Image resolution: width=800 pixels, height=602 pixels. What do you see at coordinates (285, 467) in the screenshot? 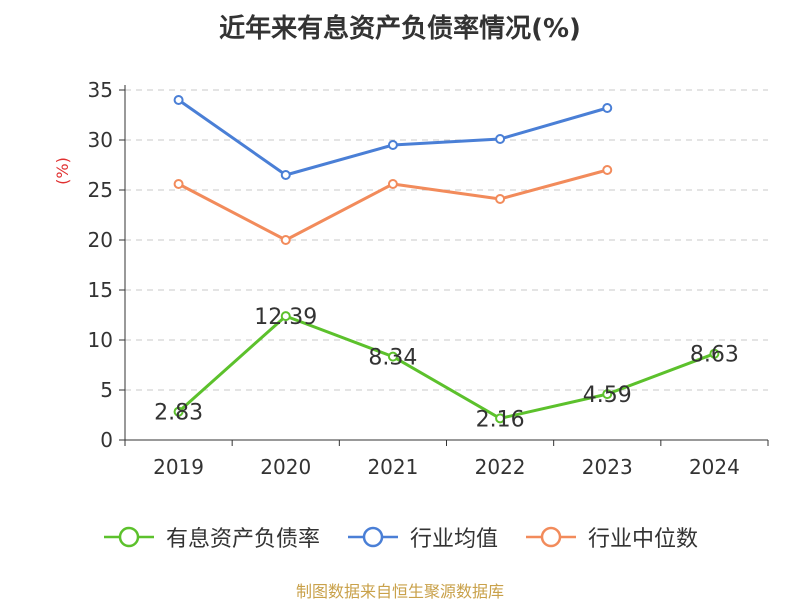
I see `x-tick-label: 2020` at bounding box center [285, 467].